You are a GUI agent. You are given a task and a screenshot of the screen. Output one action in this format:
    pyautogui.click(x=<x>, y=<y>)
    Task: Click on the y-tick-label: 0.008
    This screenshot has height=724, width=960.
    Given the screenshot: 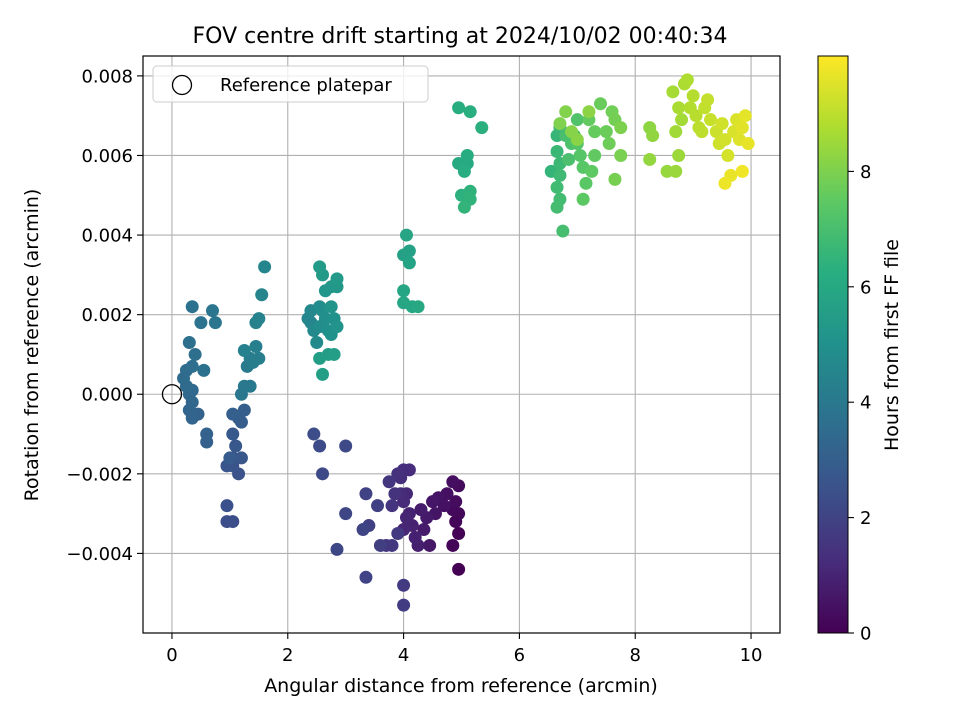 What is the action you would take?
    pyautogui.click(x=107, y=76)
    